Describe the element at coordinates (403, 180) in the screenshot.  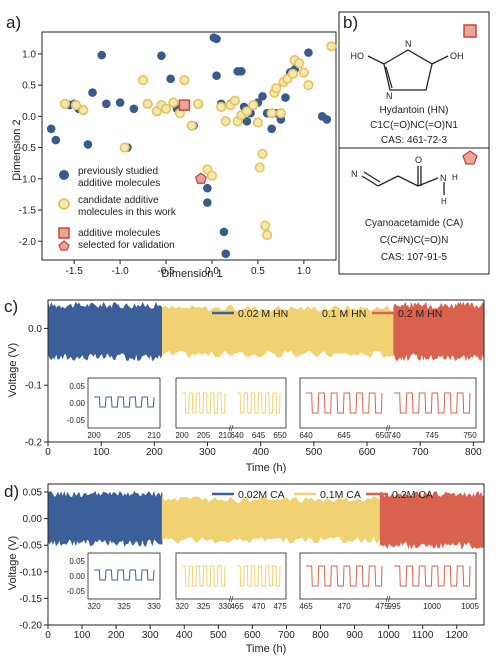
I see `cyanoacetamide-structure` at that location.